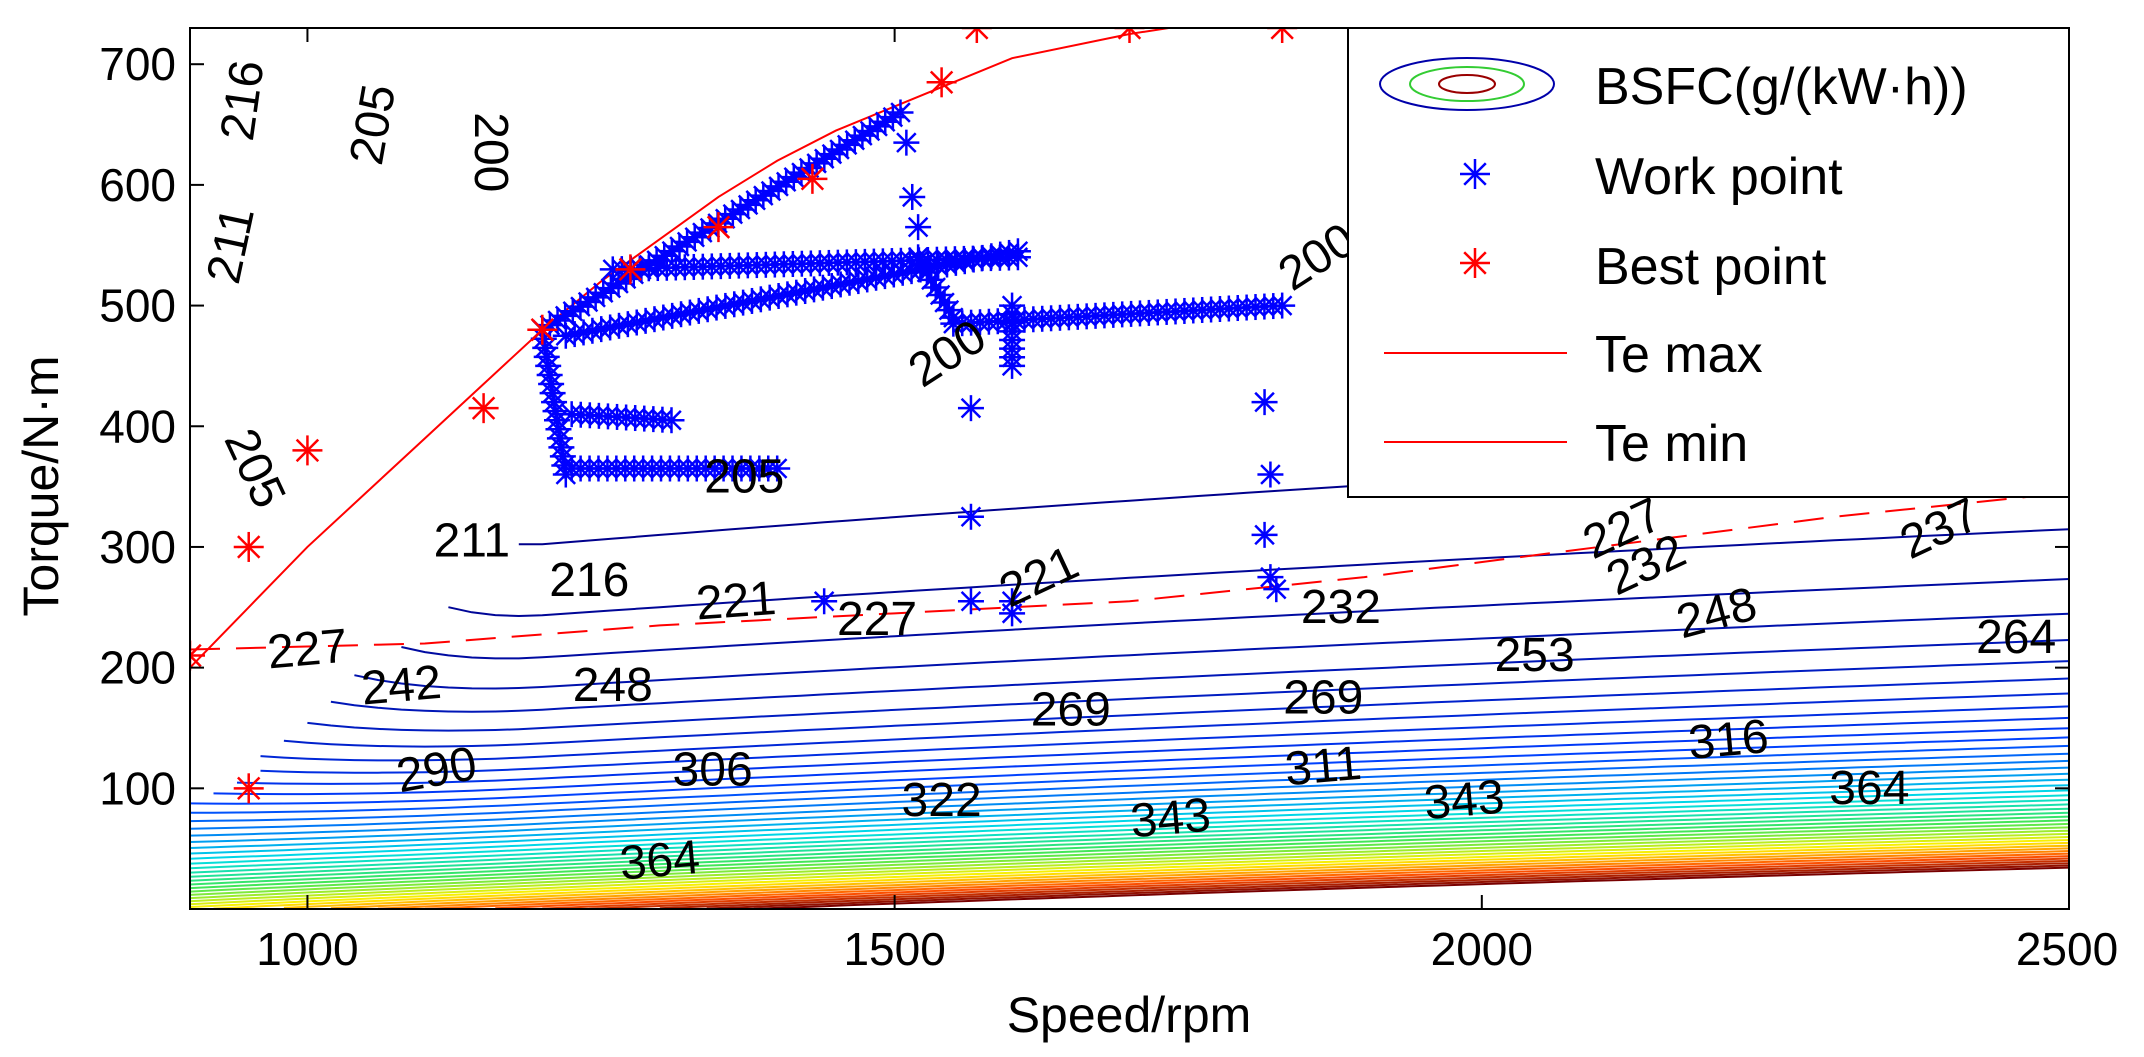 Image resolution: width=2144 pixels, height=1057 pixels. Describe the element at coordinates (1467, 84) in the screenshot. I see `legend-bsfc-swatch` at that location.